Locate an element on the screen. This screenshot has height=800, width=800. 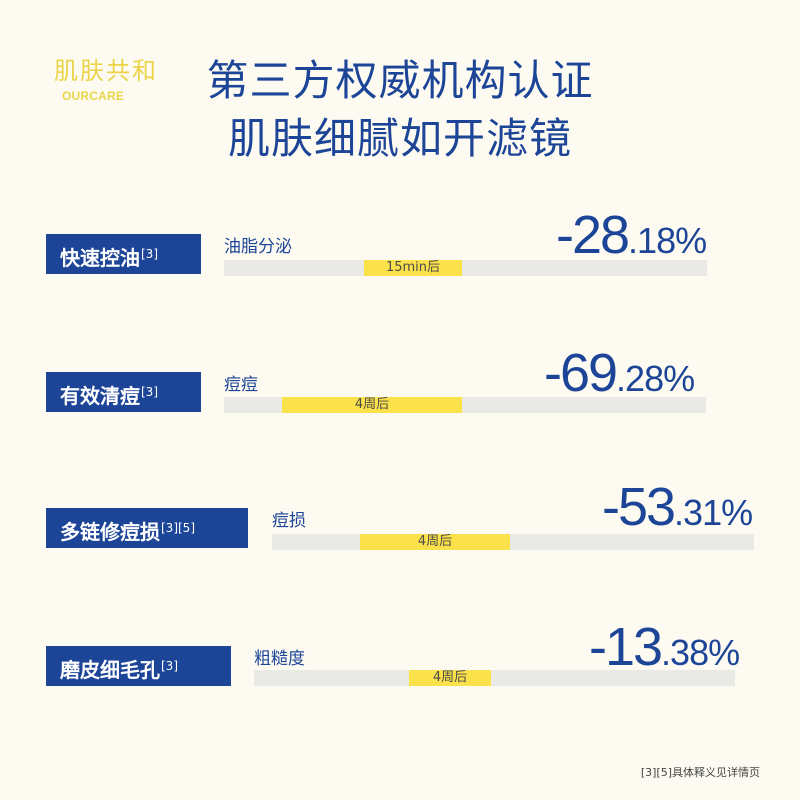
claim-tag: 多链修痘损[3][5] is located at coordinates (147, 528).